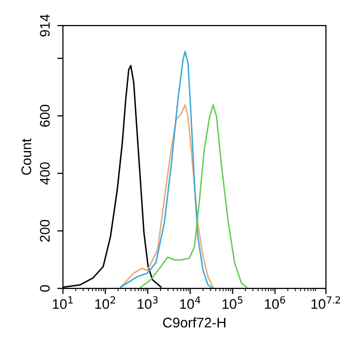  Describe the element at coordinates (232, 302) in the screenshot. I see `x-tick-label: 10$^{5}$` at that location.